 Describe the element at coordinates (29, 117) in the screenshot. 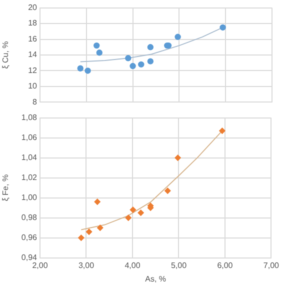

I see `y-tick-label: 1,08` at that location.